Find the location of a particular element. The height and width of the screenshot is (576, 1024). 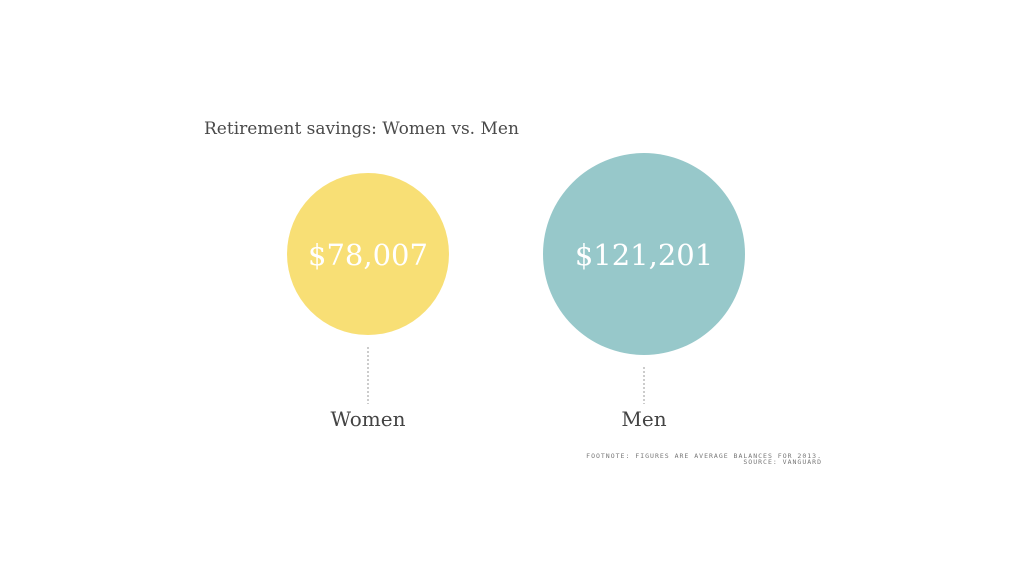

bubble-men is located at coordinates (644, 254).